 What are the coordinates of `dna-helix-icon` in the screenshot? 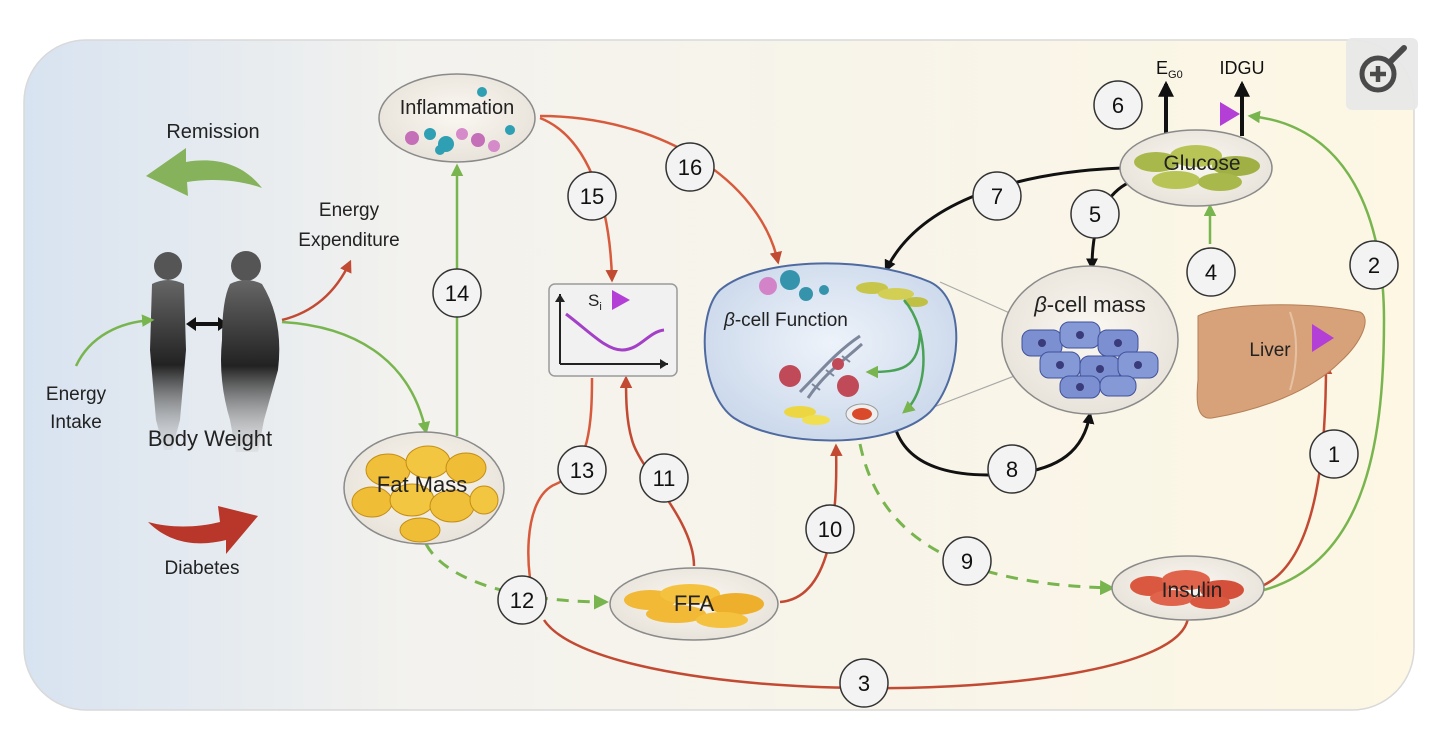 It's located at (831, 366).